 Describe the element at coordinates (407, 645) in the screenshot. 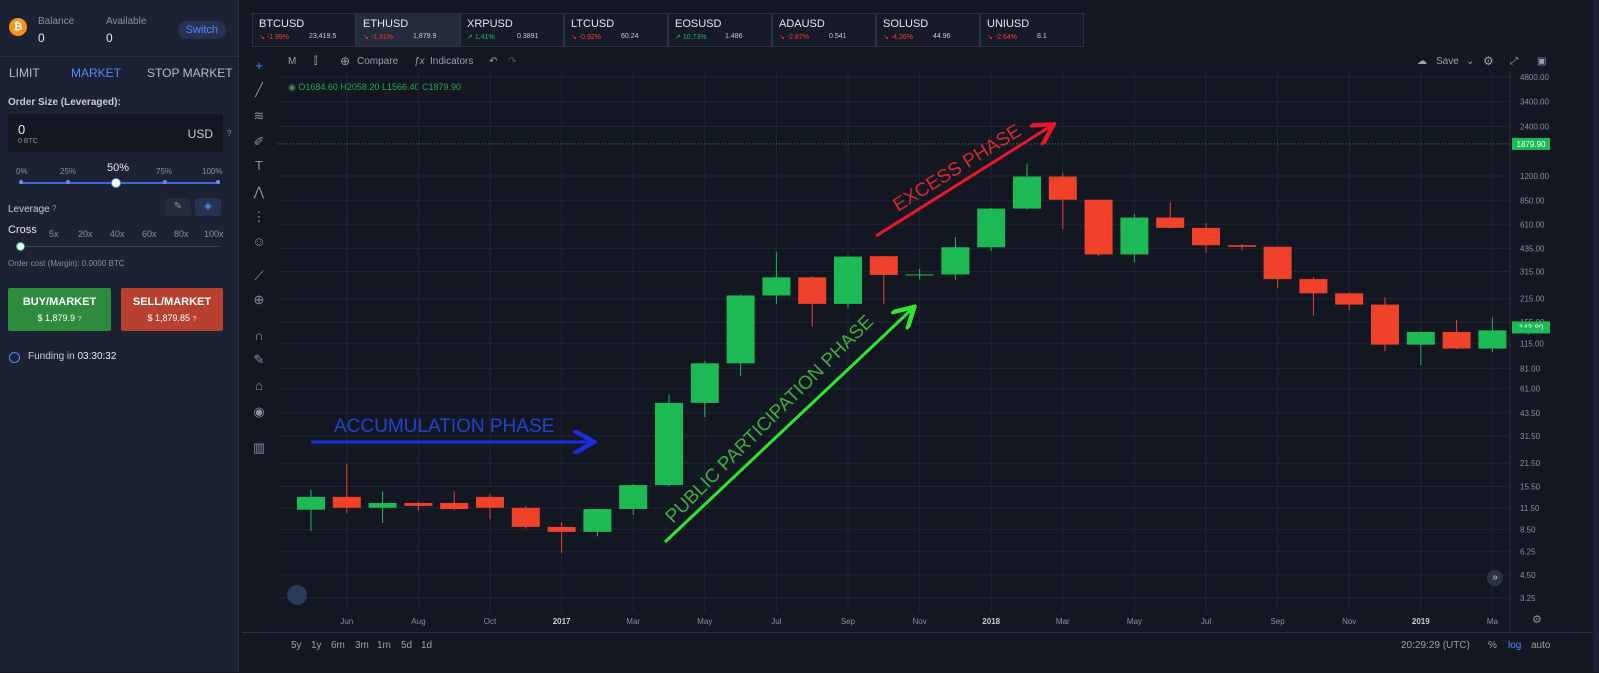

I see `range-5d: 5d` at that location.